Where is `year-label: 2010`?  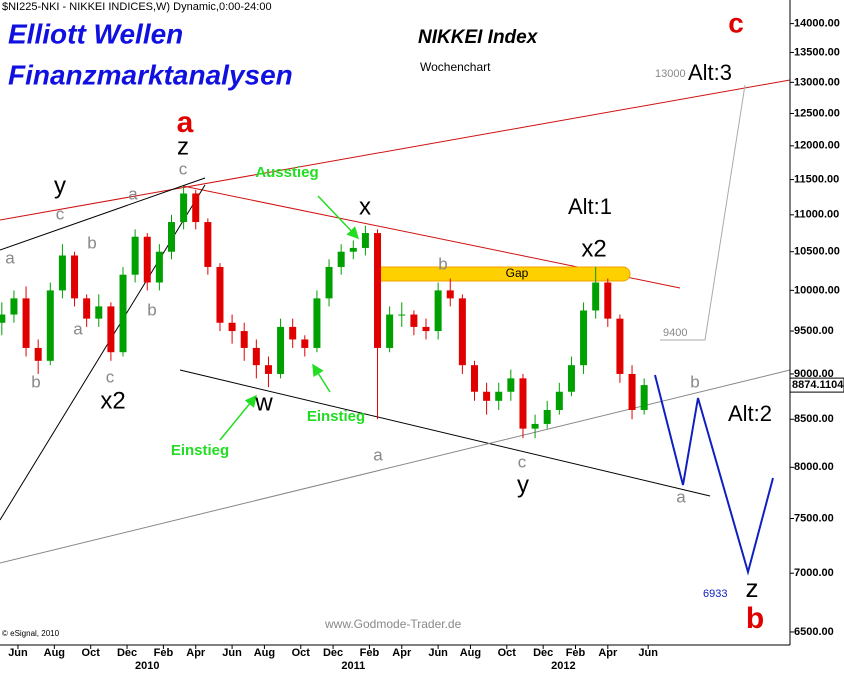
year-label: 2010 is located at coordinates (147, 666).